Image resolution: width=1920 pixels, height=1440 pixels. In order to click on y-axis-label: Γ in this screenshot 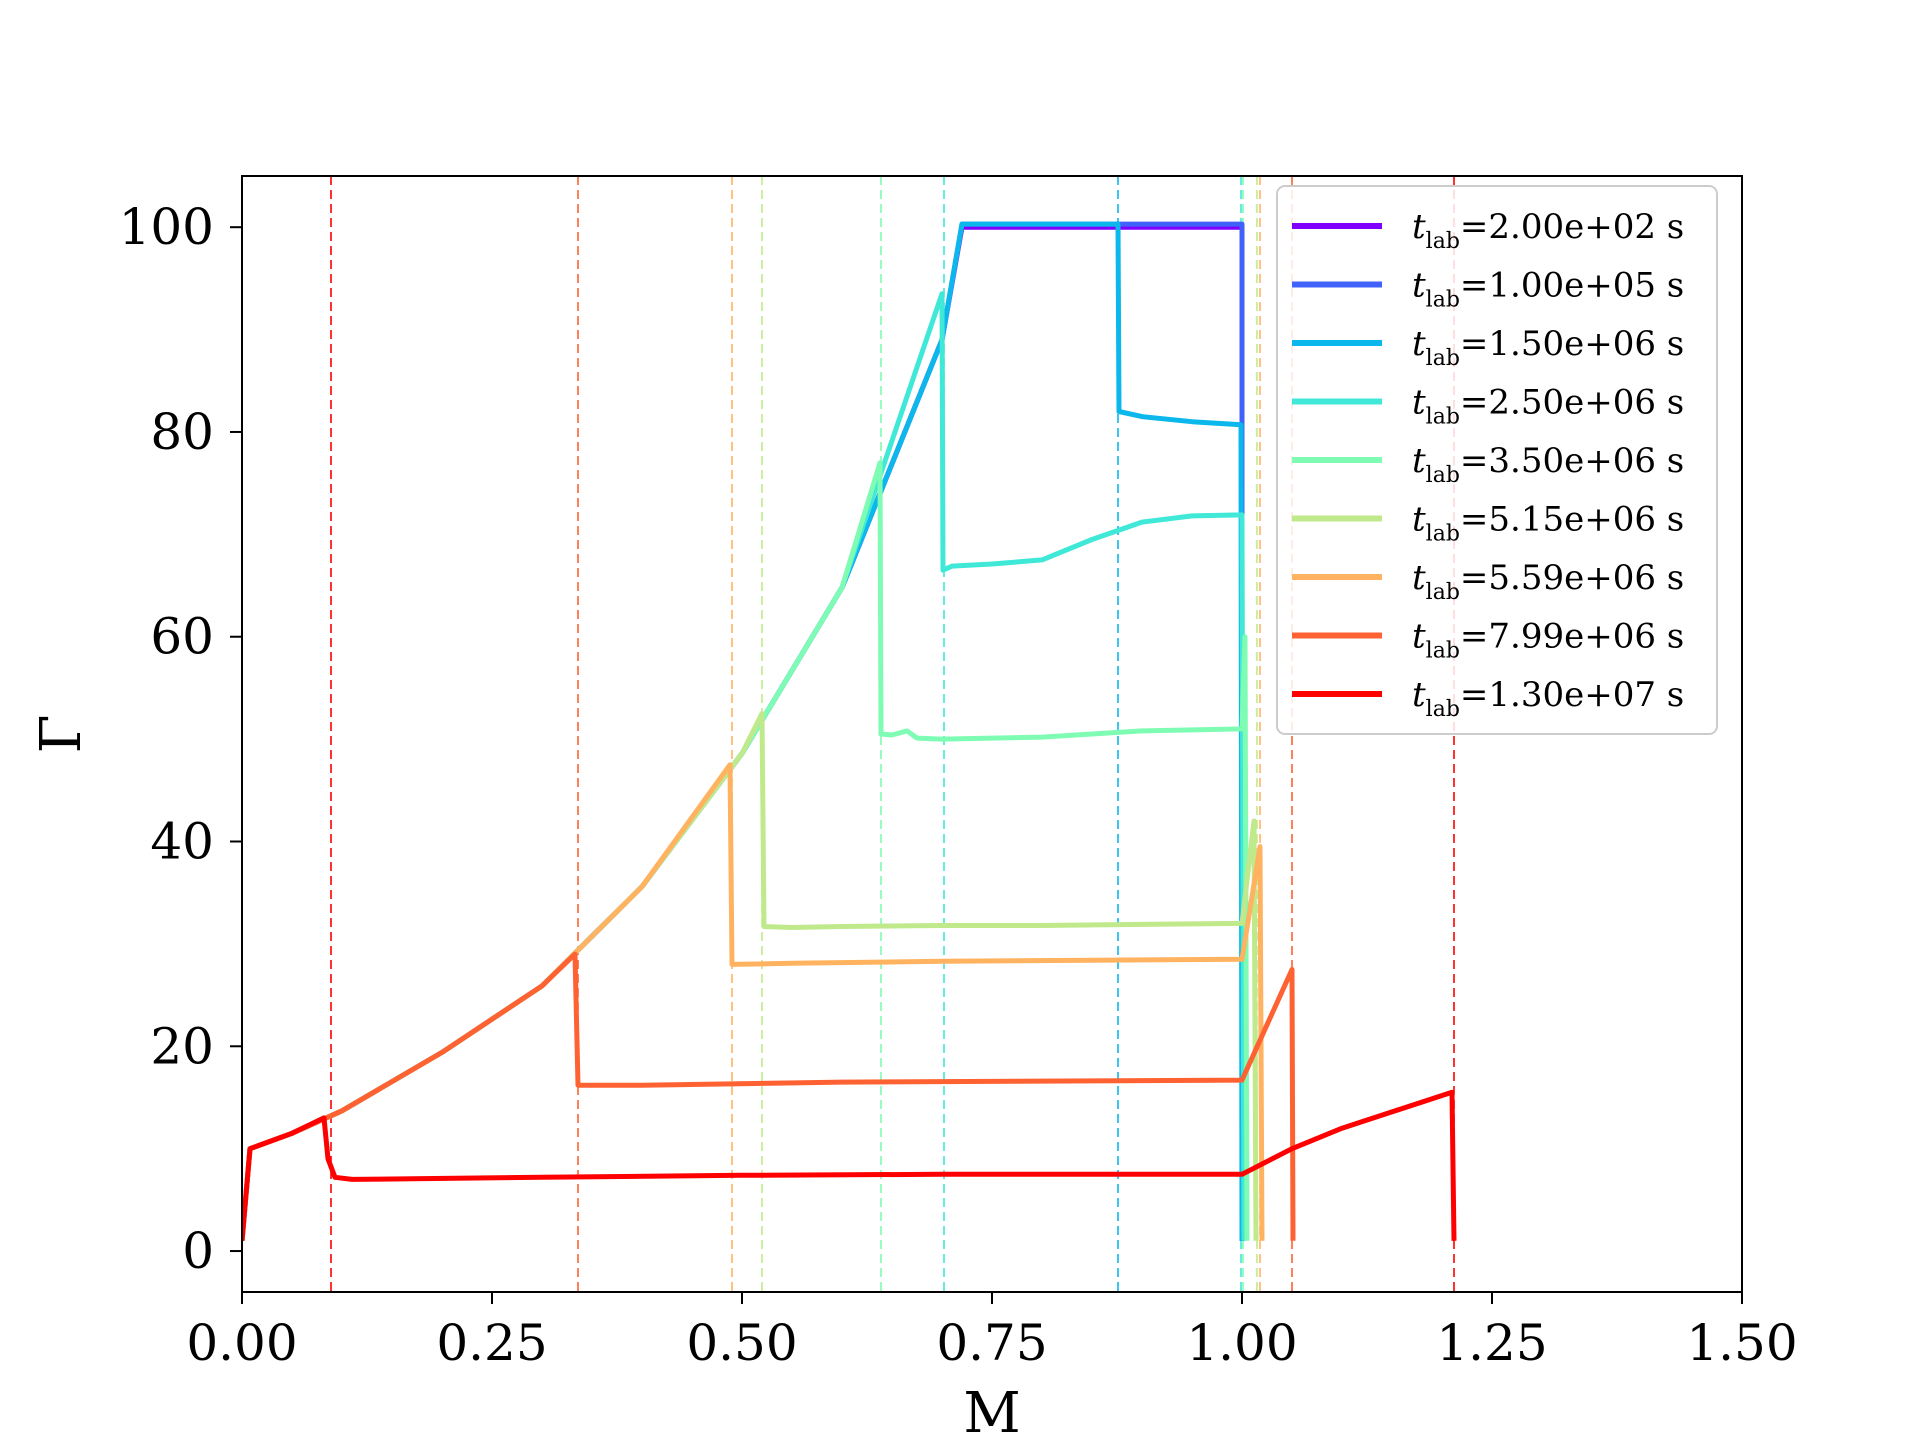, I will do `click(61, 734)`.